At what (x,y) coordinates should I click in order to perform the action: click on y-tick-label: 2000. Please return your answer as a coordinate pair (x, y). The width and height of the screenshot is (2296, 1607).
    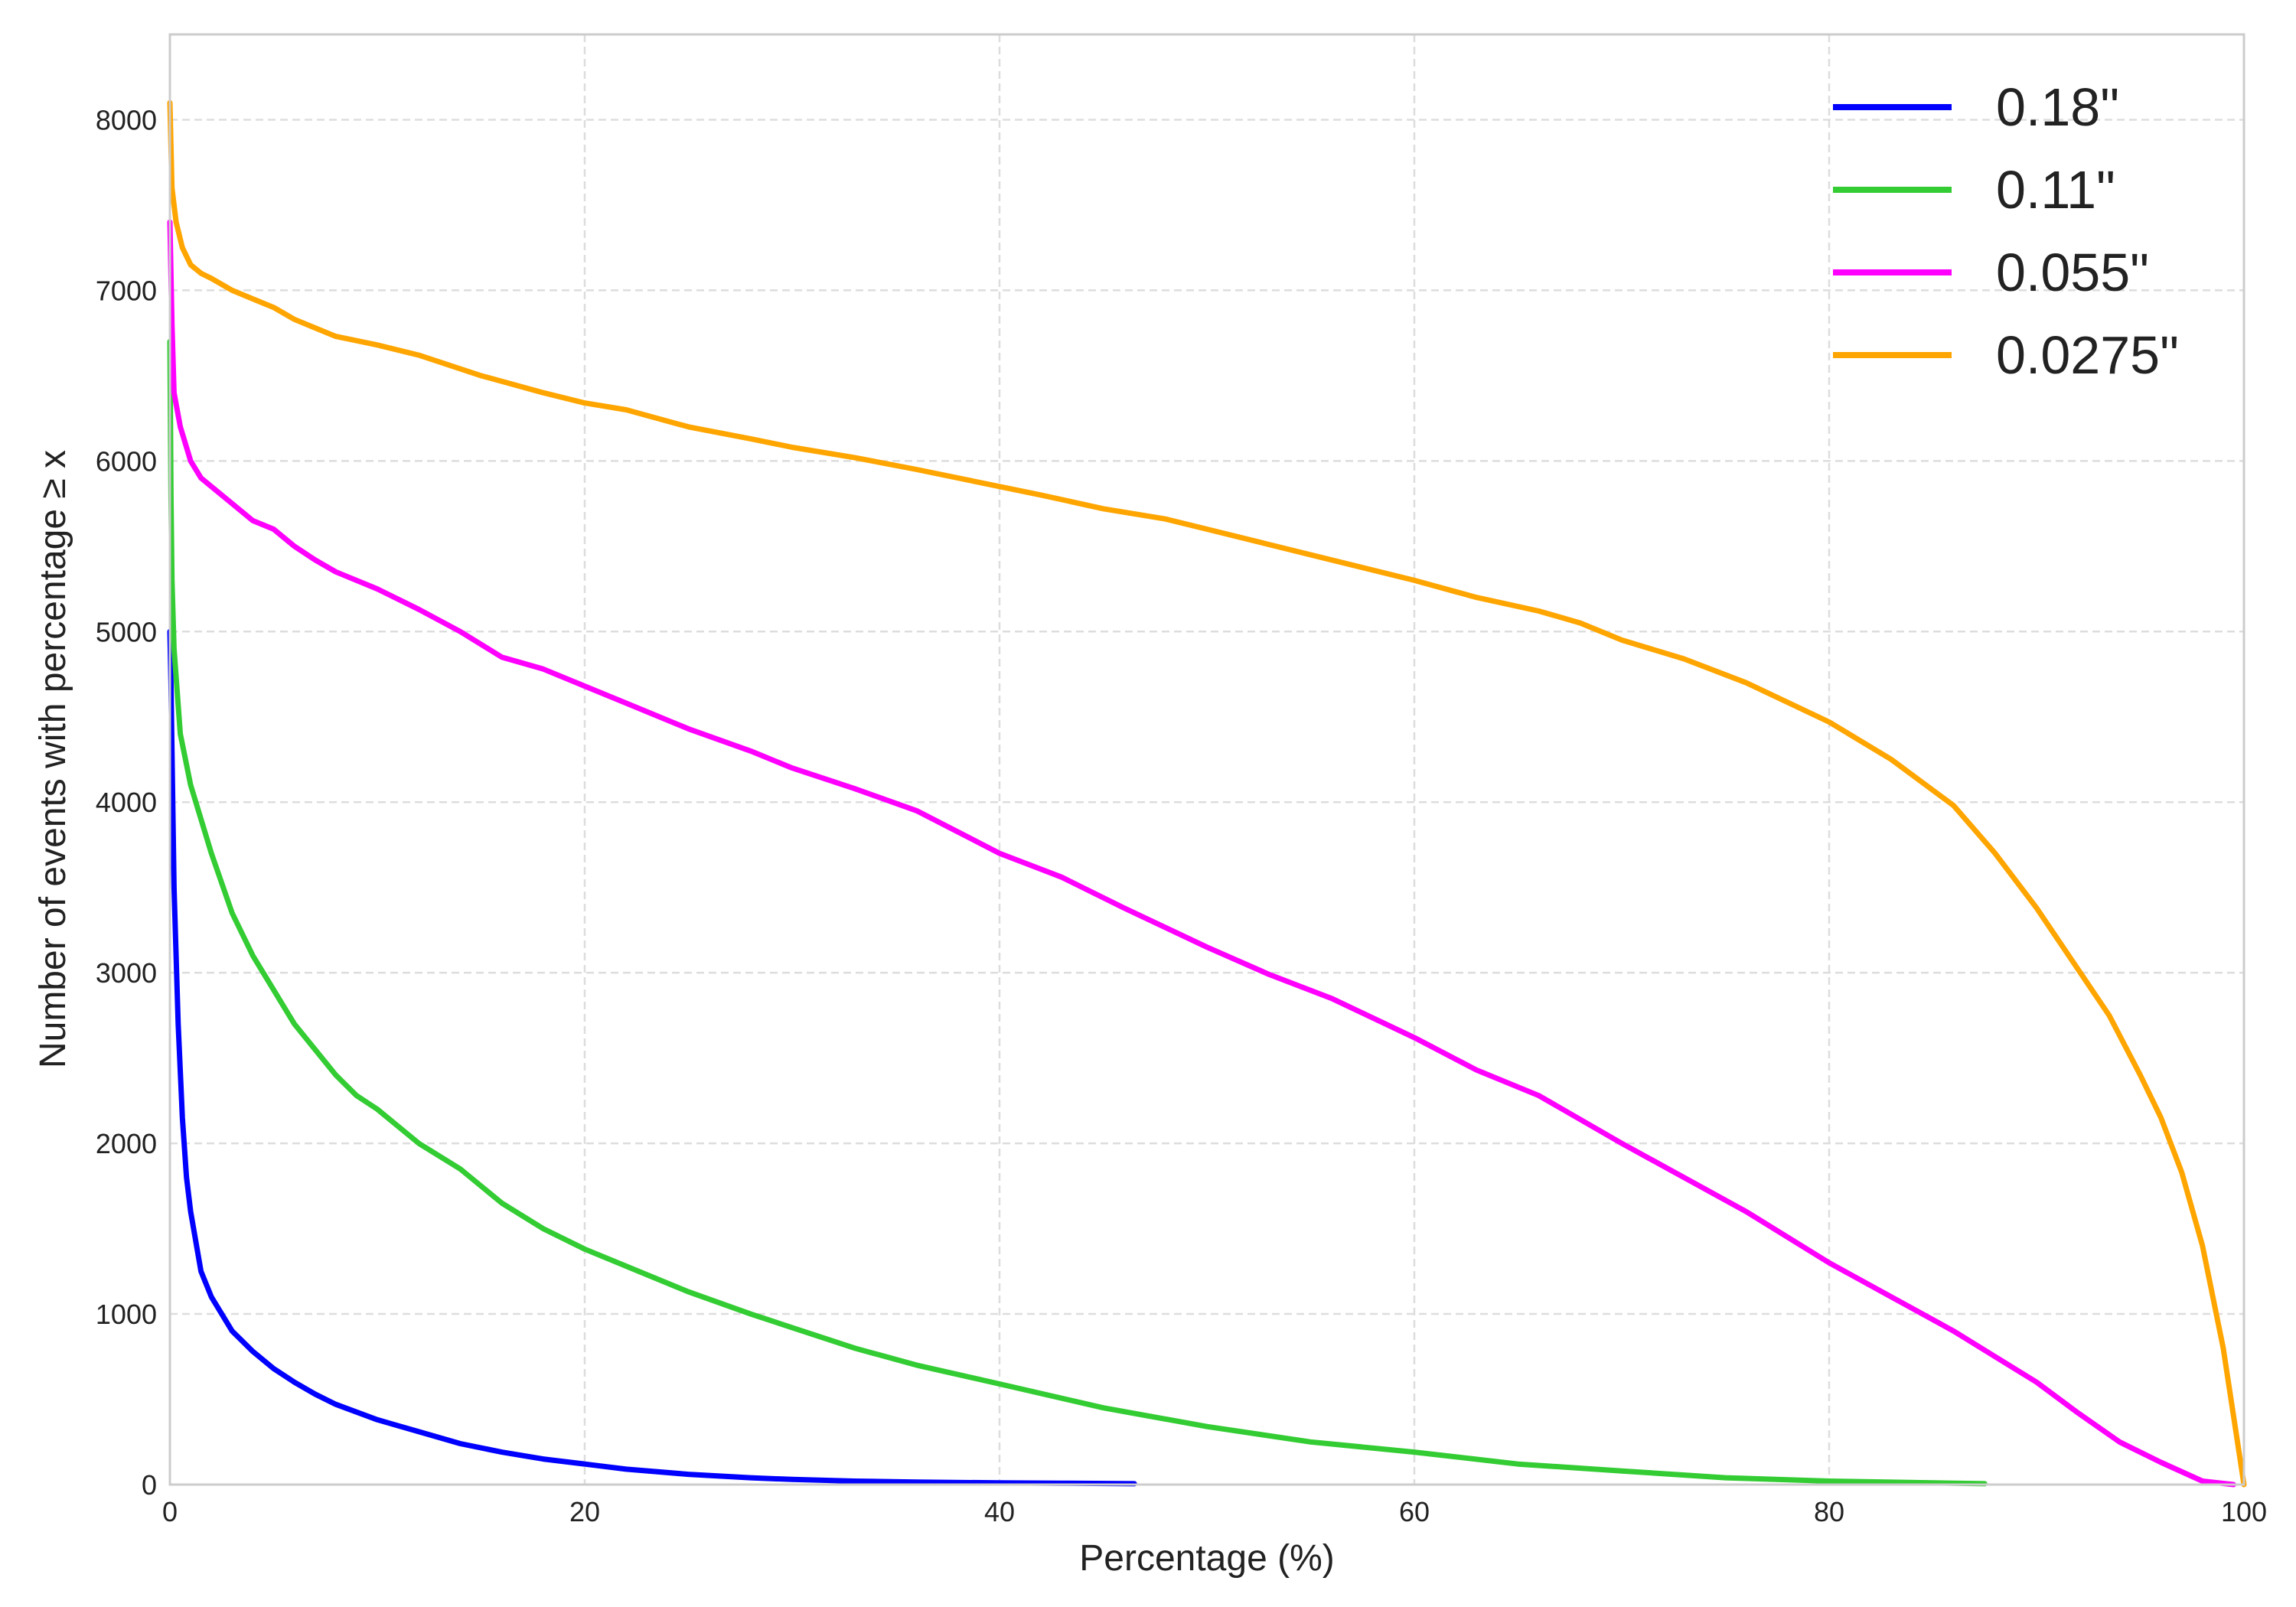
    Looking at the image, I should click on (126, 1143).